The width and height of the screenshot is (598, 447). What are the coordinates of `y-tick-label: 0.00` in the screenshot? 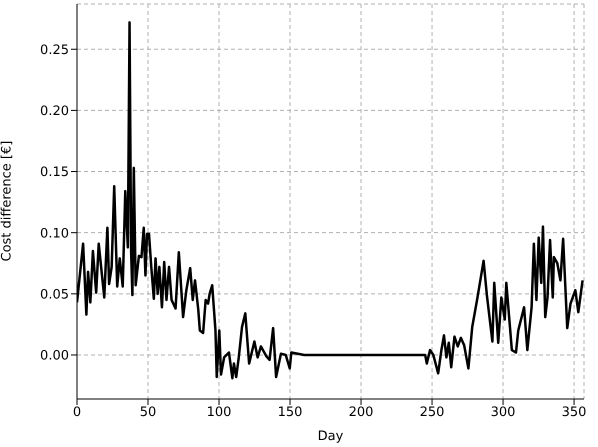 It's located at (54, 356).